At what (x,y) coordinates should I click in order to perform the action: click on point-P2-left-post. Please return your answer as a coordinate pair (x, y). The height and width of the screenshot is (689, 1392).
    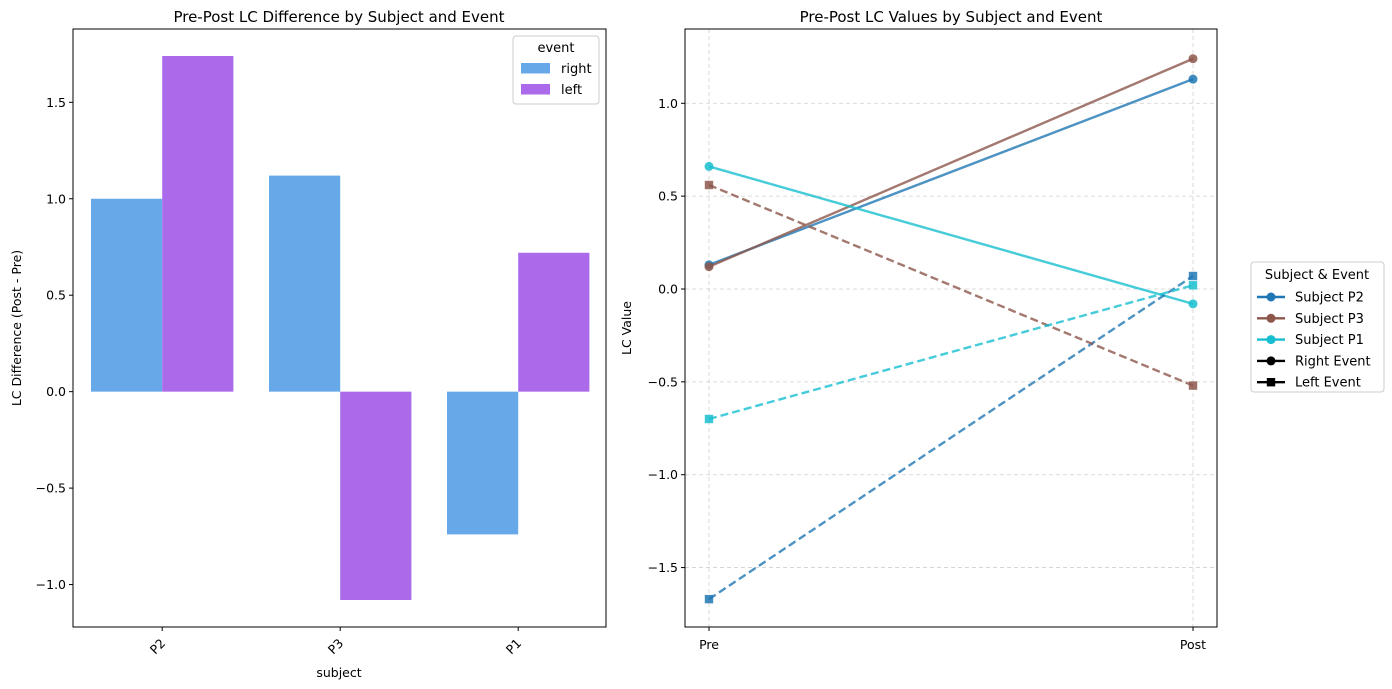
    Looking at the image, I should click on (1193, 276).